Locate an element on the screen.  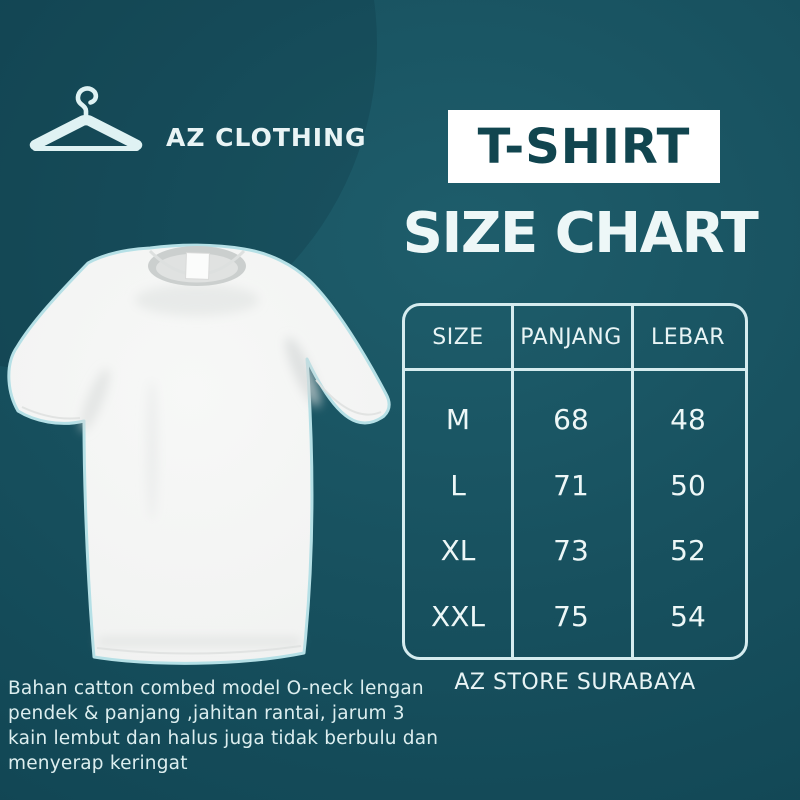
column-header-panjang: PANJANG is located at coordinates (571, 337).